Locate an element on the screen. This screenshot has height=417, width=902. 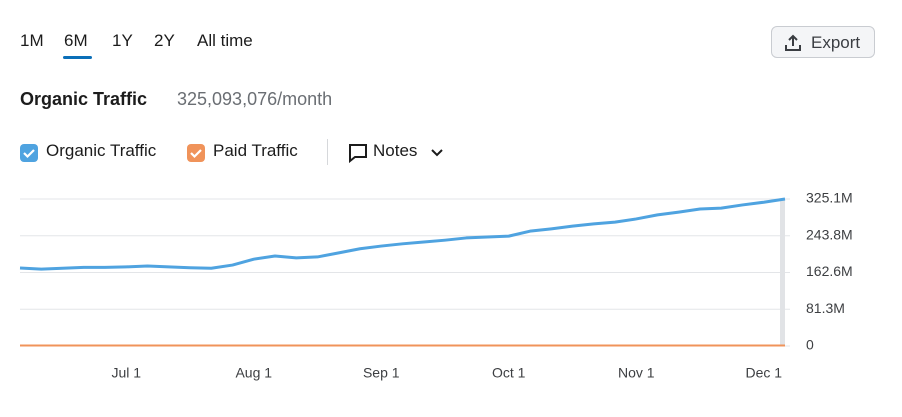
x-tick-label: Nov 1 is located at coordinates (636, 373).